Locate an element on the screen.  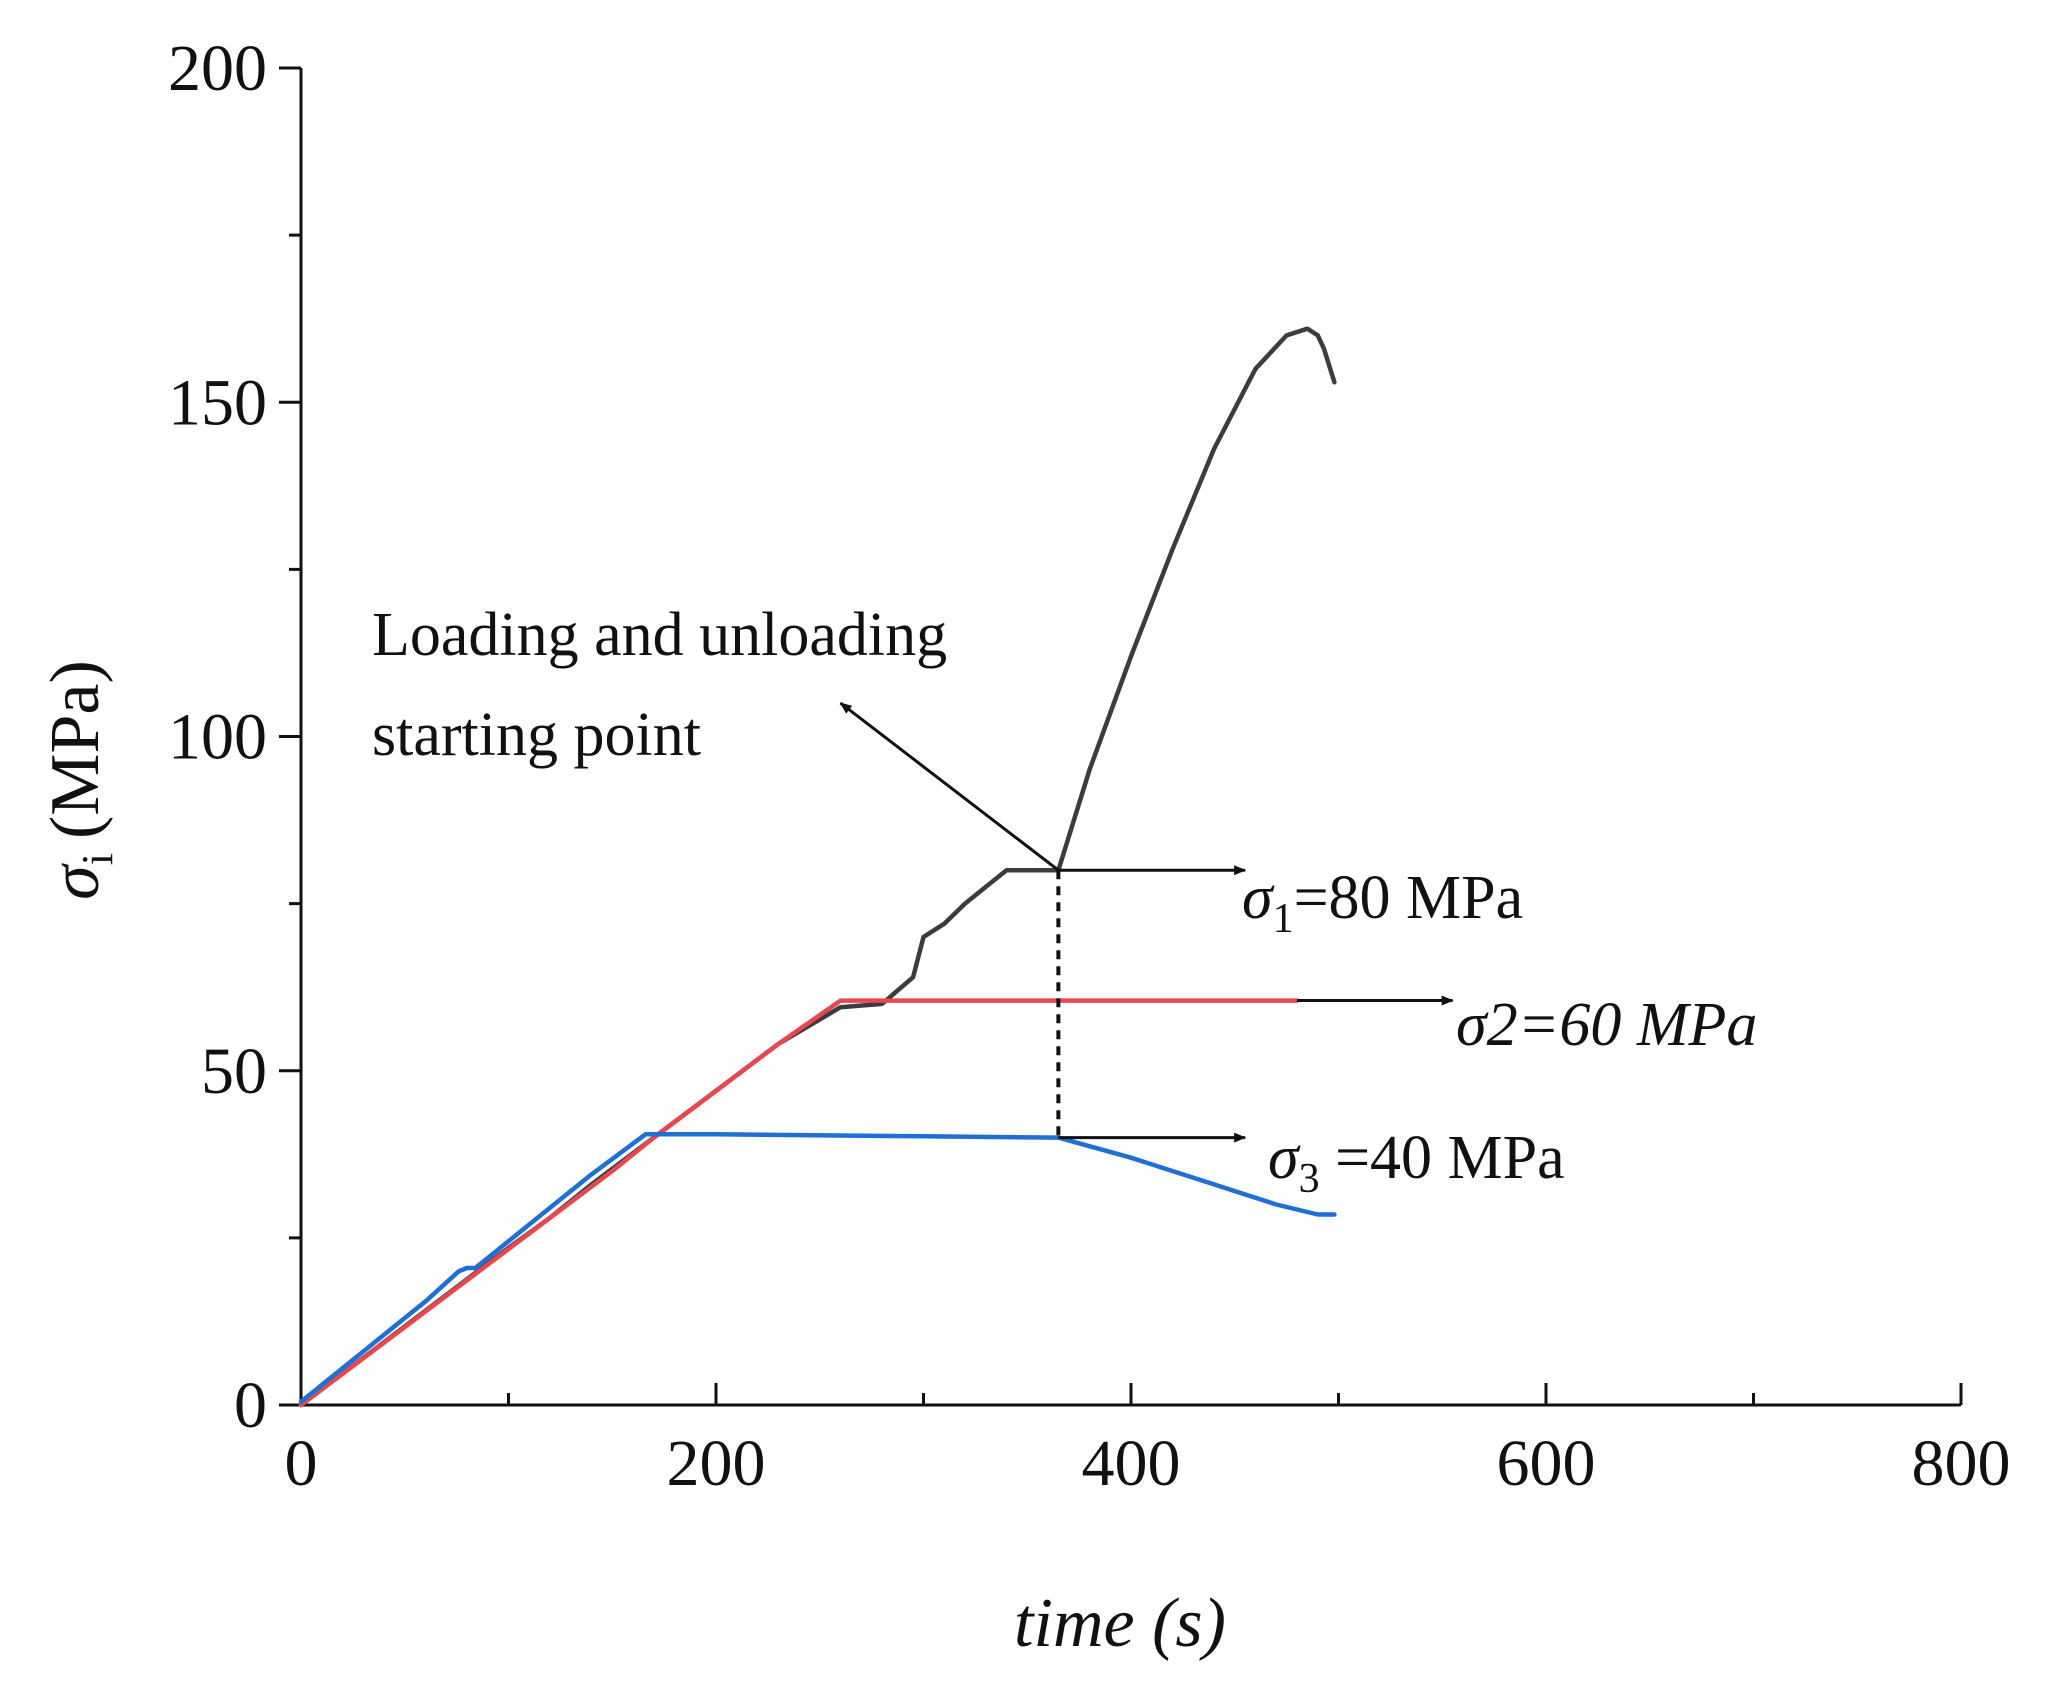
start-point-arrow is located at coordinates (949, 786).